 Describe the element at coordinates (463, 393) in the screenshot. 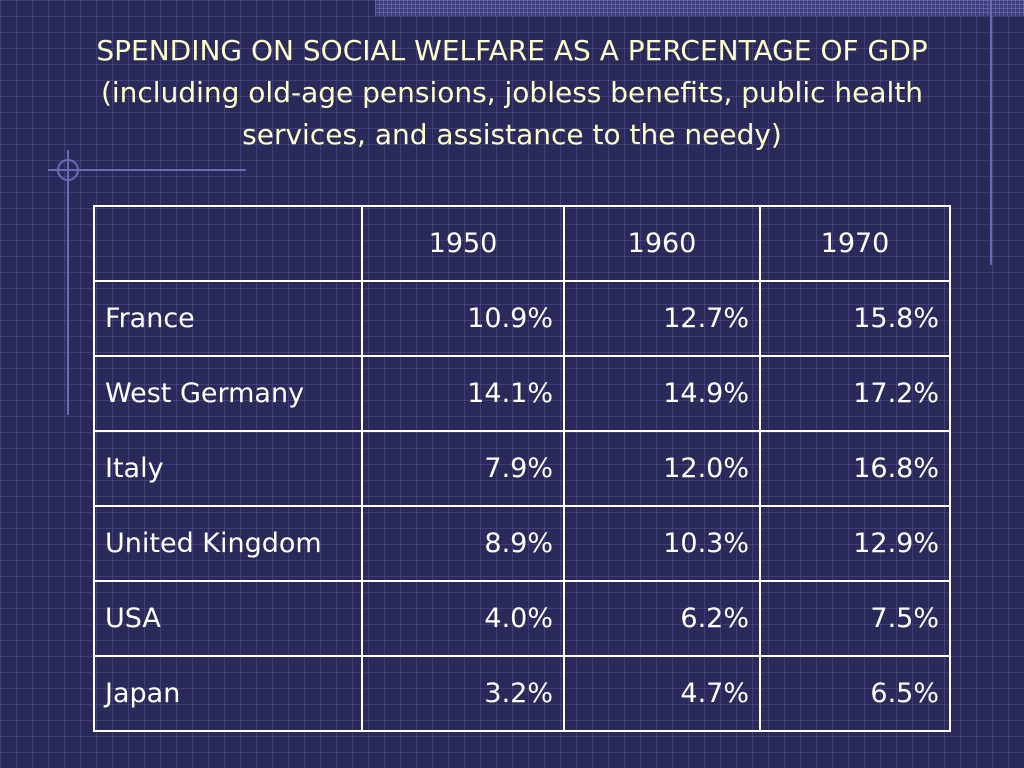

I see `value-cell: 14.1%` at that location.